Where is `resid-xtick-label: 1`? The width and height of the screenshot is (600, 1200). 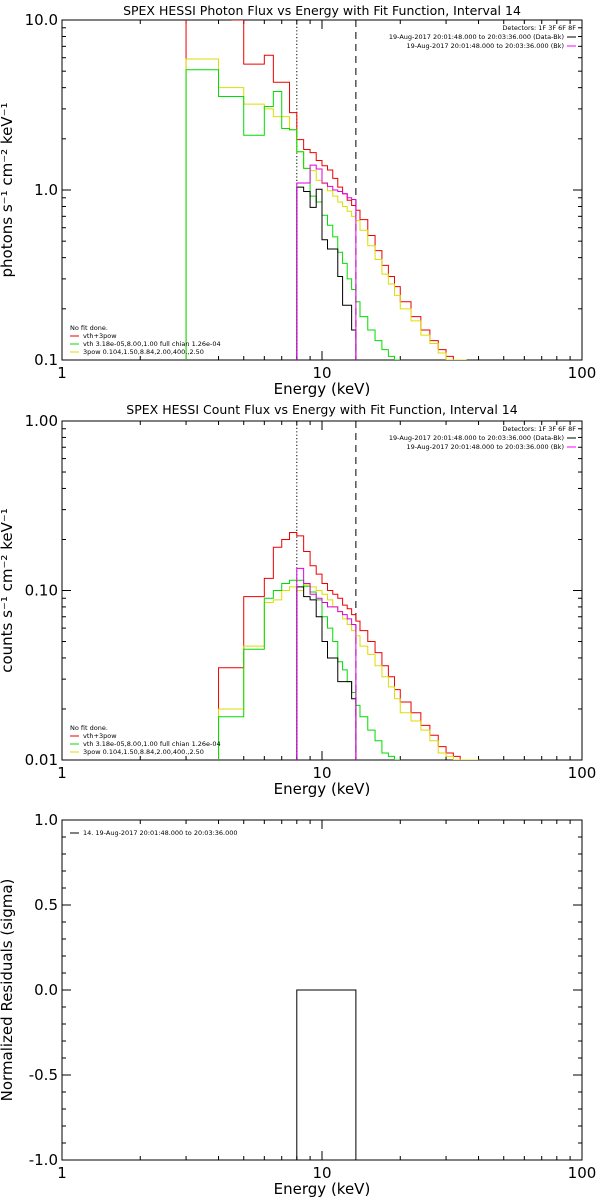 resid-xtick-label: 1 is located at coordinates (62, 1173).